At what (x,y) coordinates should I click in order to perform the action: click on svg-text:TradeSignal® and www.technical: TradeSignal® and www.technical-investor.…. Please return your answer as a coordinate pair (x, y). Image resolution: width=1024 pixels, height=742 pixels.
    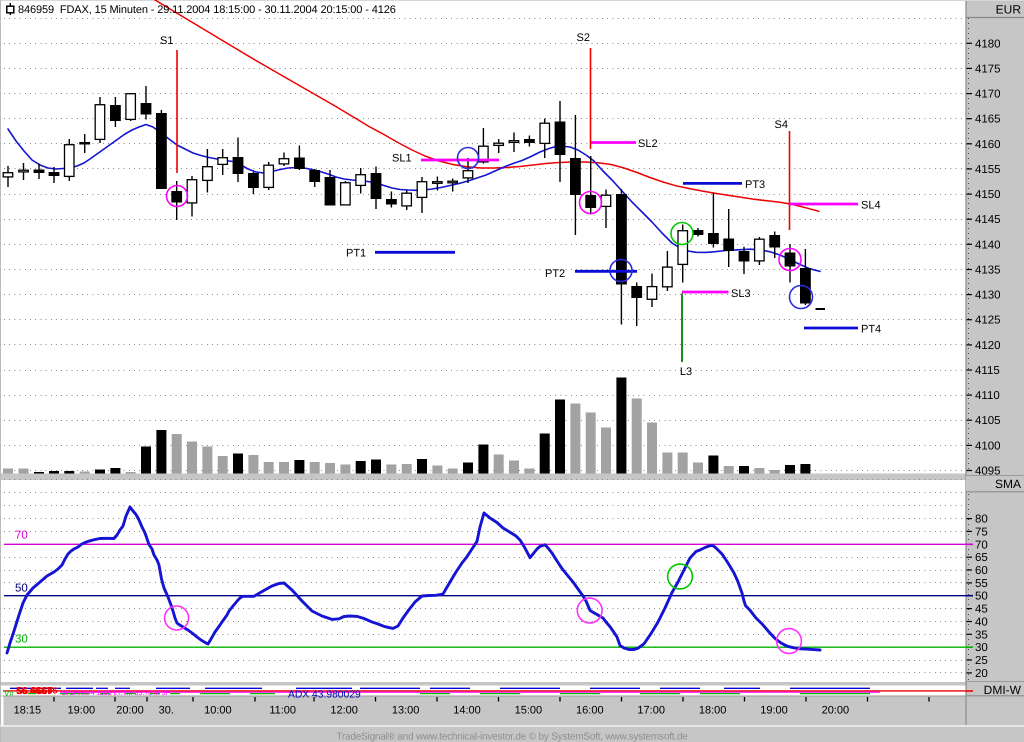
    Looking at the image, I should click on (512, 737).